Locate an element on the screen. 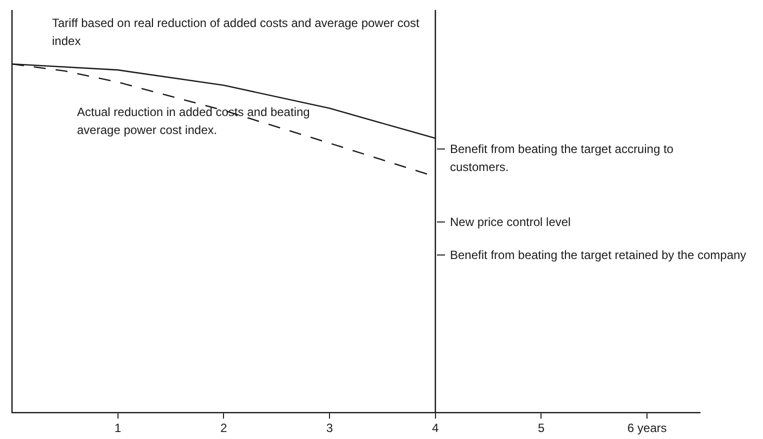 This screenshot has width=763, height=439. x-tick-label: 5 is located at coordinates (541, 428).